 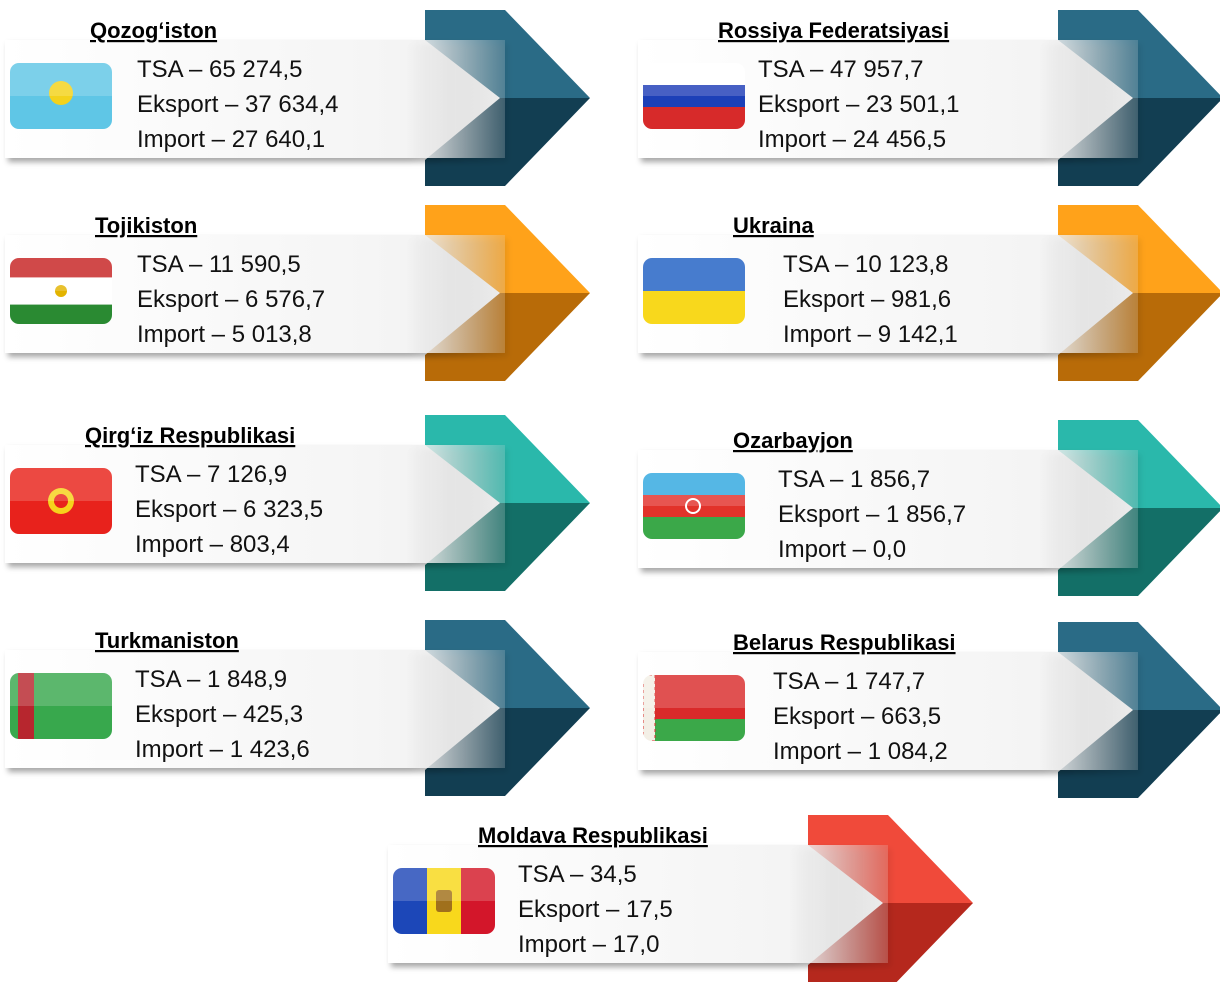 What do you see at coordinates (870, 334) in the screenshot?
I see `trade-line: Import – 9 142,1` at bounding box center [870, 334].